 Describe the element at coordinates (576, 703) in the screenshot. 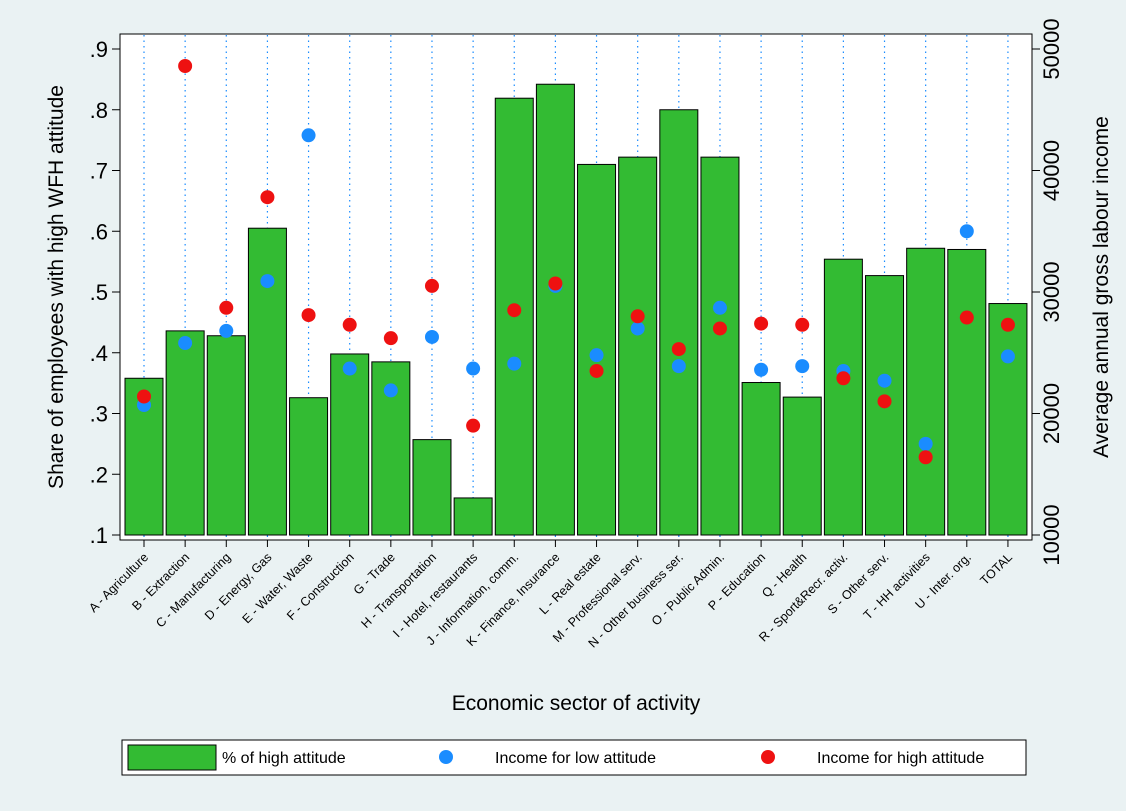

I see `x-axis-title: Economic sector of activity` at that location.